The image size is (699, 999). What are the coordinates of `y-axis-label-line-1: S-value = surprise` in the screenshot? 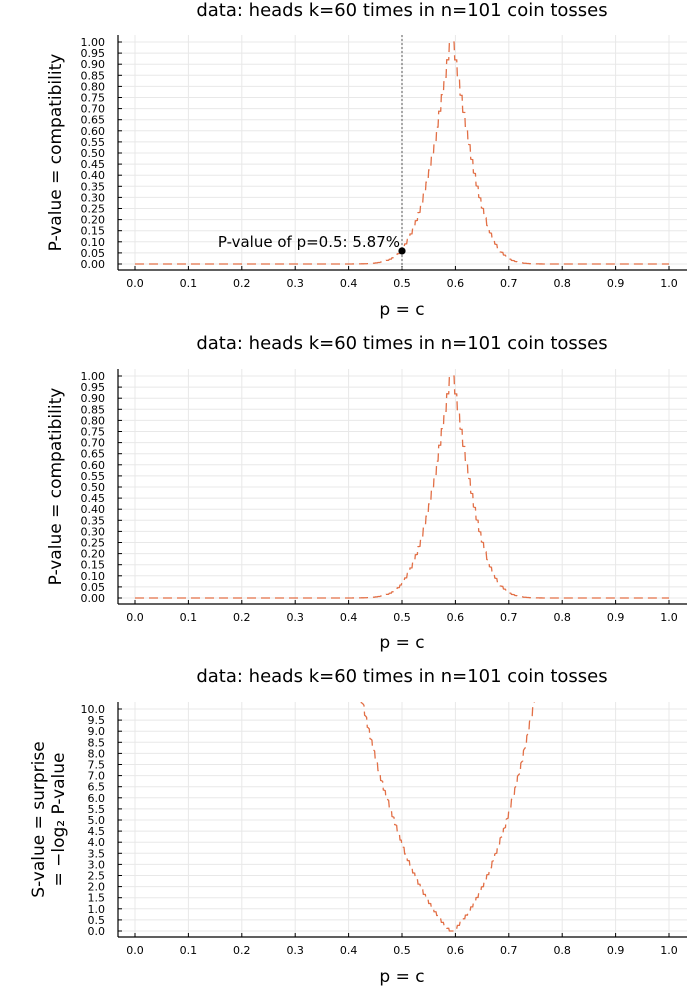 It's located at (39, 819).